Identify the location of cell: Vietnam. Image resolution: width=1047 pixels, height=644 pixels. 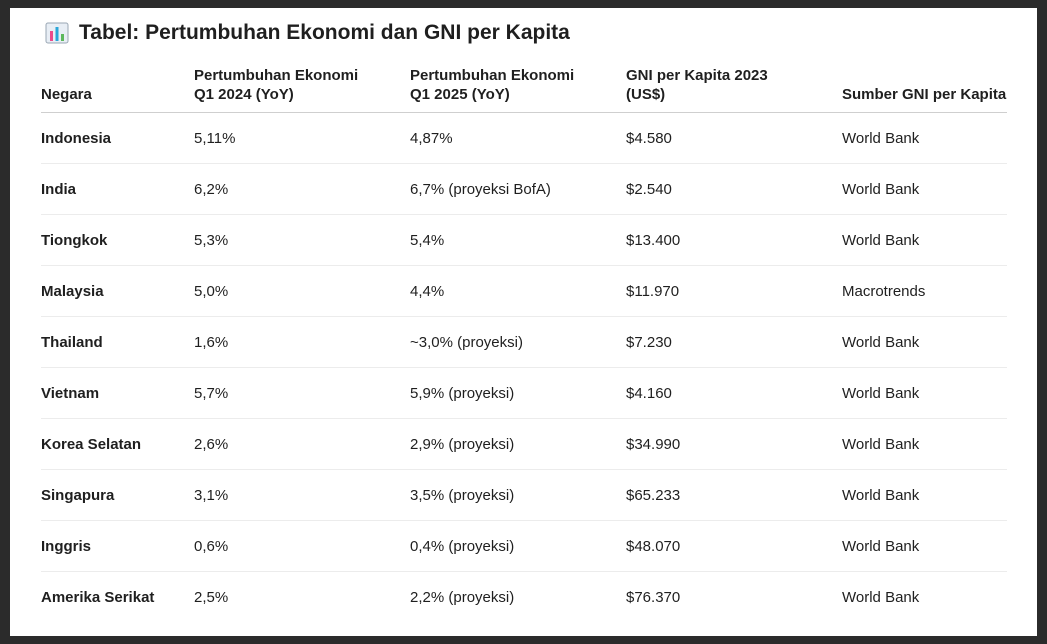
(117, 393).